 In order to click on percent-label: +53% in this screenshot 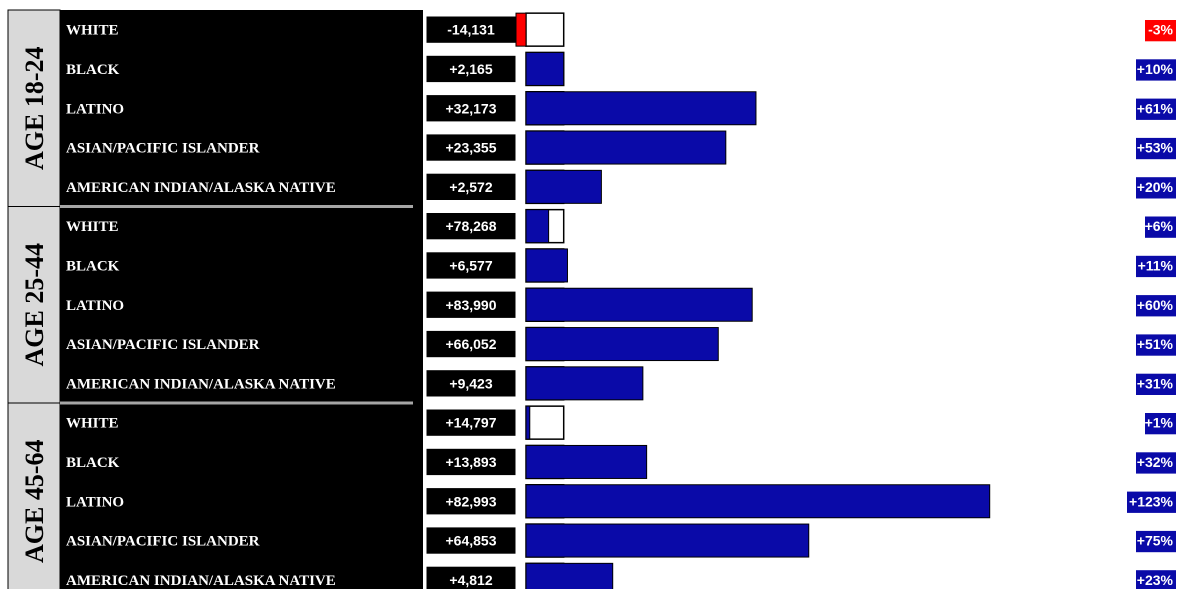, I will do `click(1155, 148)`.